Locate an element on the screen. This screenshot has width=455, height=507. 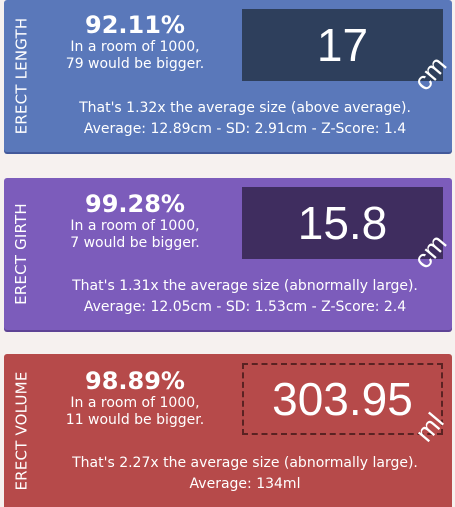
volume-value-box: 303.95 is located at coordinates (342, 399).